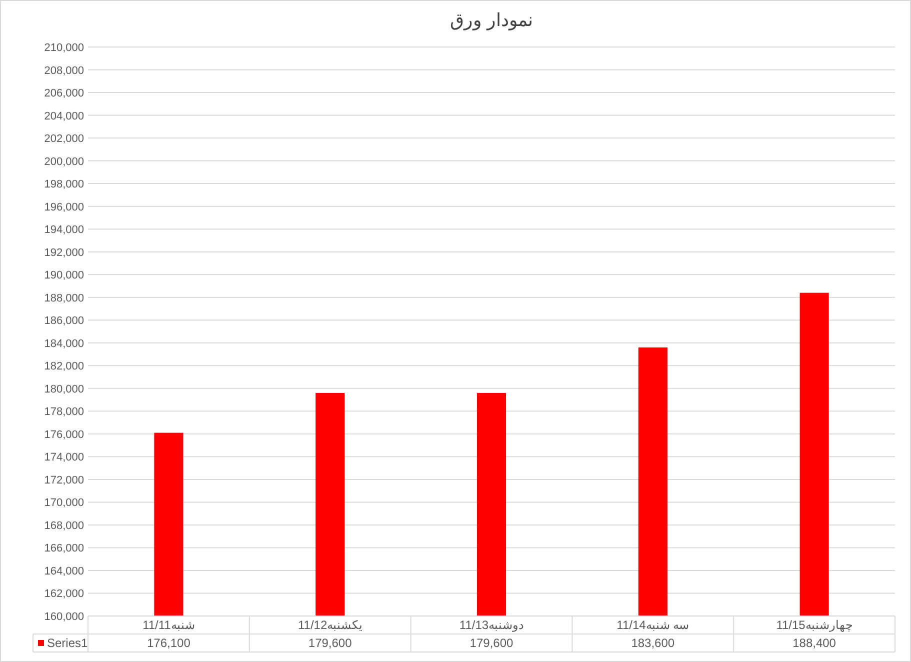 The width and height of the screenshot is (911, 662). I want to click on y-tick-label: 202,000, so click(64, 139).